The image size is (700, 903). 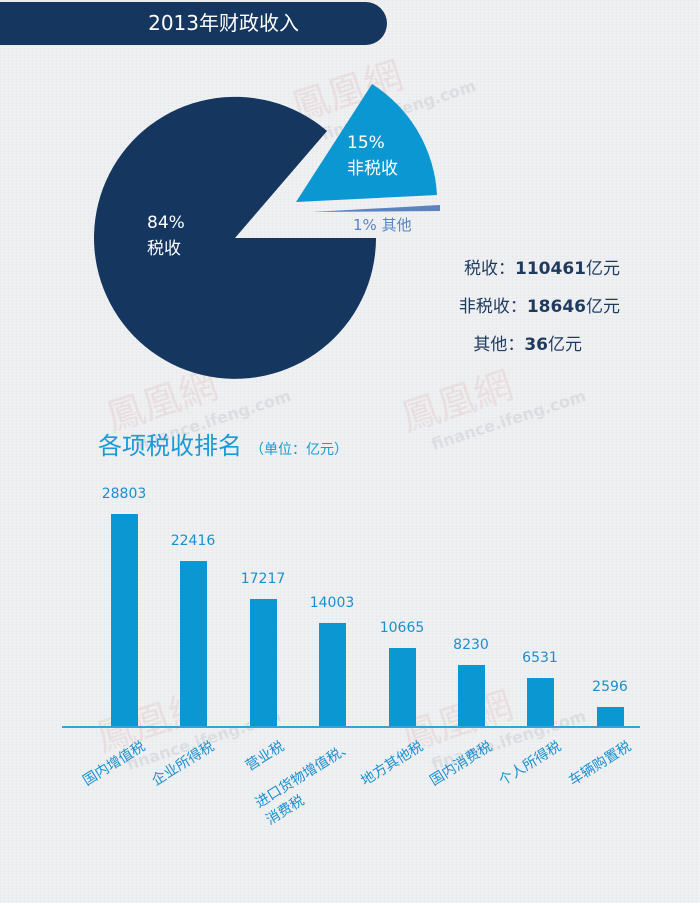 What do you see at coordinates (372, 156) in the screenshot?
I see `pie-label-nontax: 15% 非税收` at bounding box center [372, 156].